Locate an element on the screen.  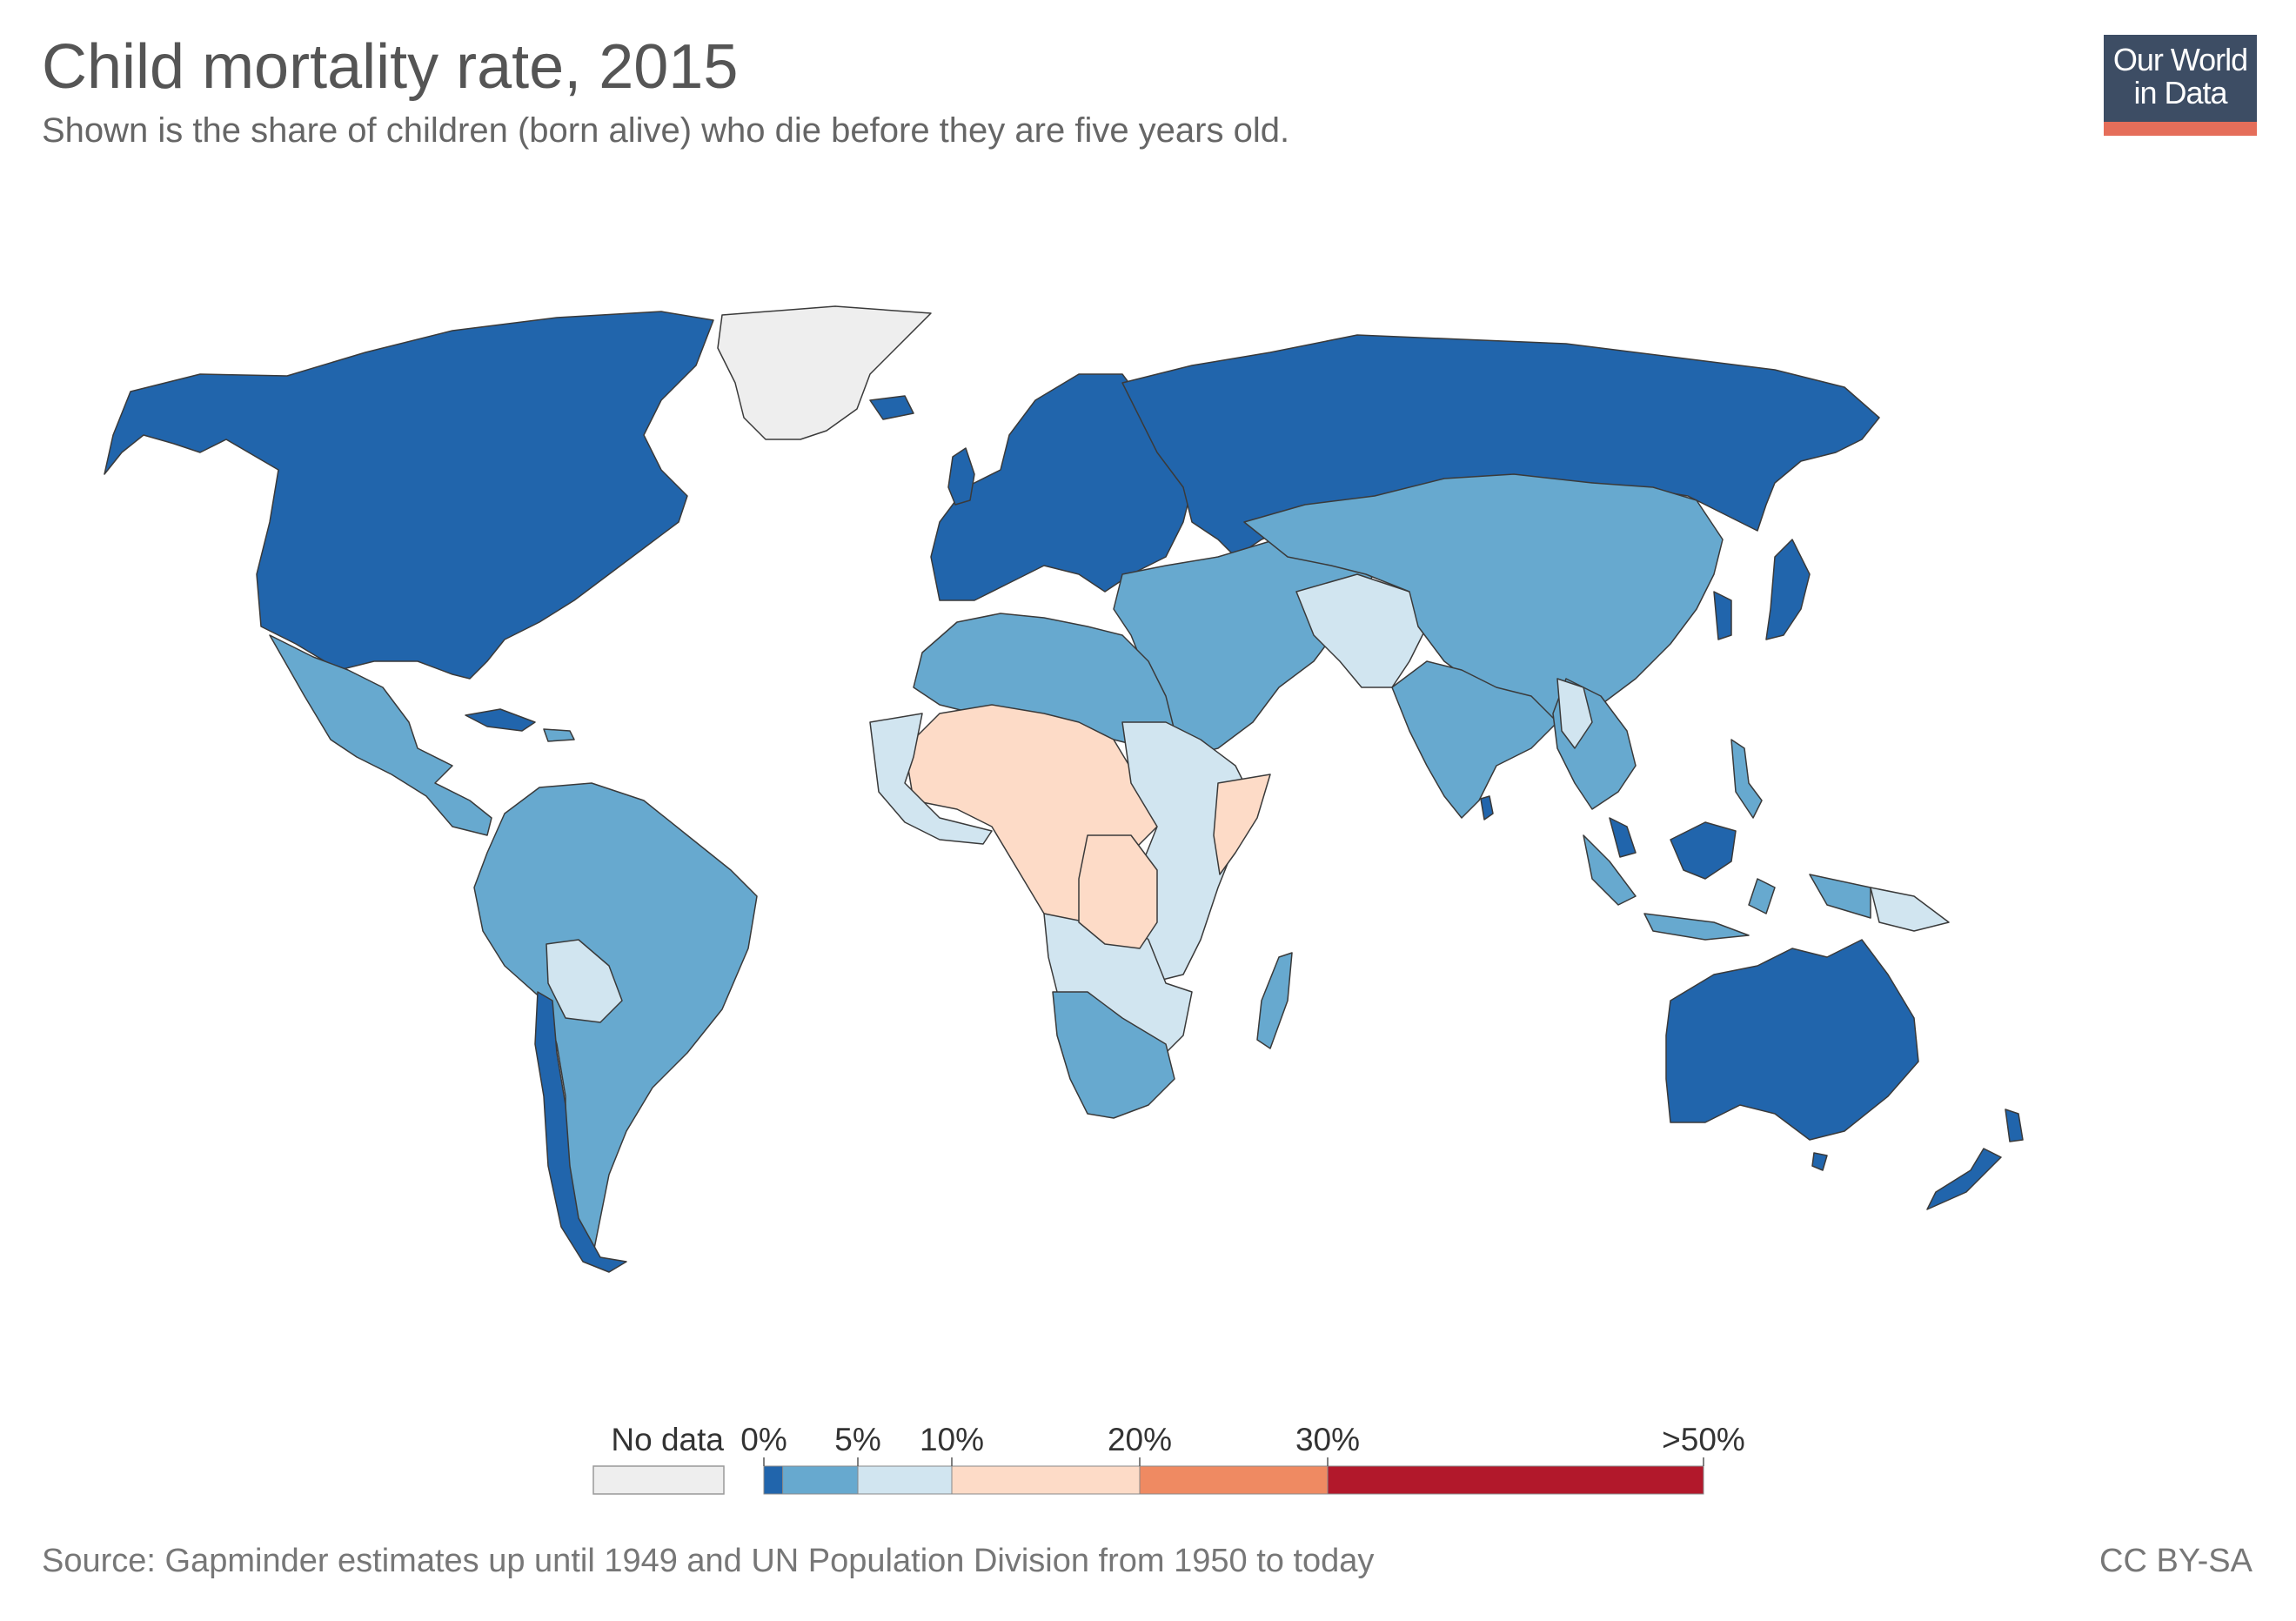
legend-tick-label-5: >50% is located at coordinates (1703, 1439).